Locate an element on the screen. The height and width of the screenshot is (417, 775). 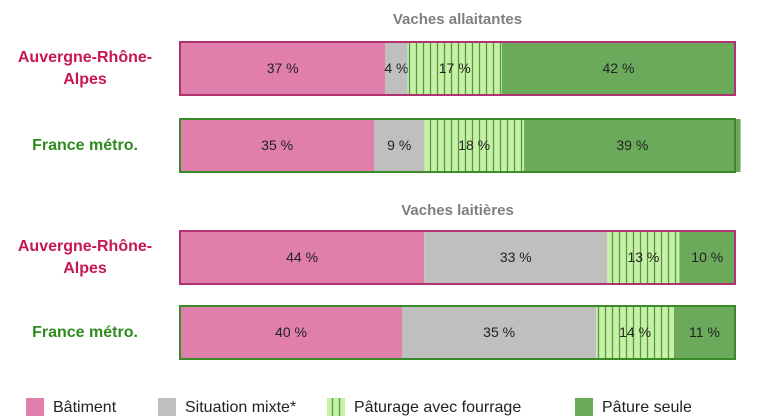
value-label: 18 % is located at coordinates (474, 145).